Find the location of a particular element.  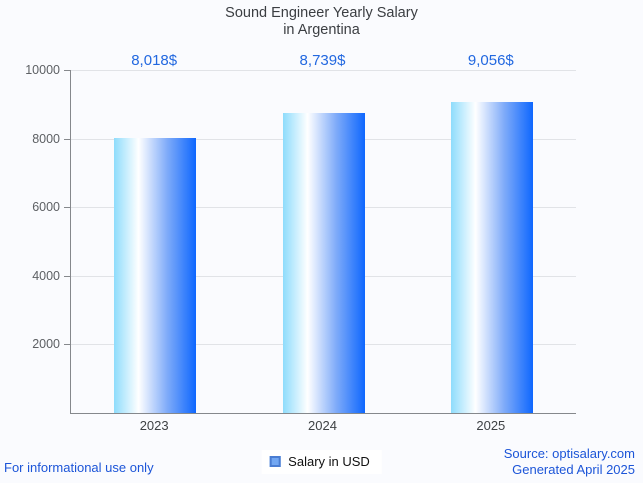

legend: Salary in USD is located at coordinates (321, 462).